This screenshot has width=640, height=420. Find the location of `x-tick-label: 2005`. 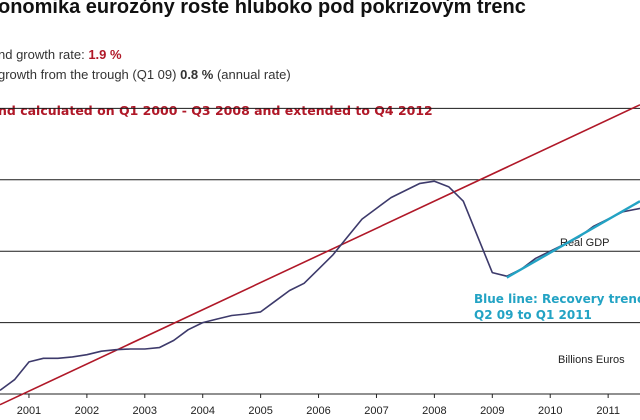

x-tick-label: 2005 is located at coordinates (260, 411).